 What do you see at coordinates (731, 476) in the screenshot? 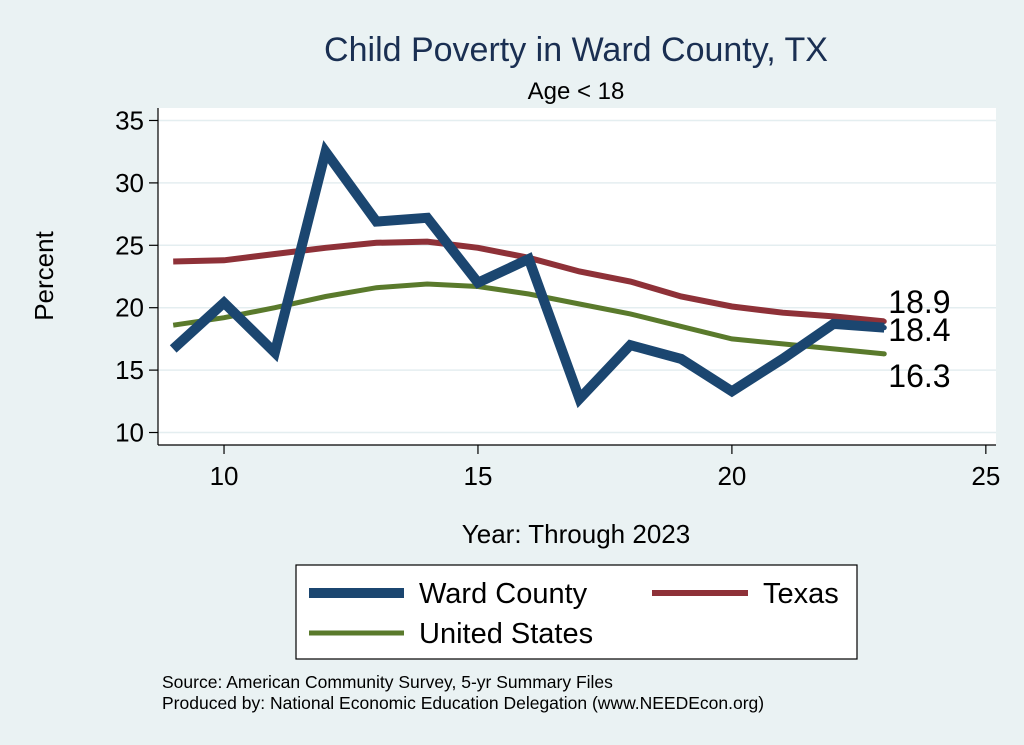
I see `x-tick-label: 20` at bounding box center [731, 476].